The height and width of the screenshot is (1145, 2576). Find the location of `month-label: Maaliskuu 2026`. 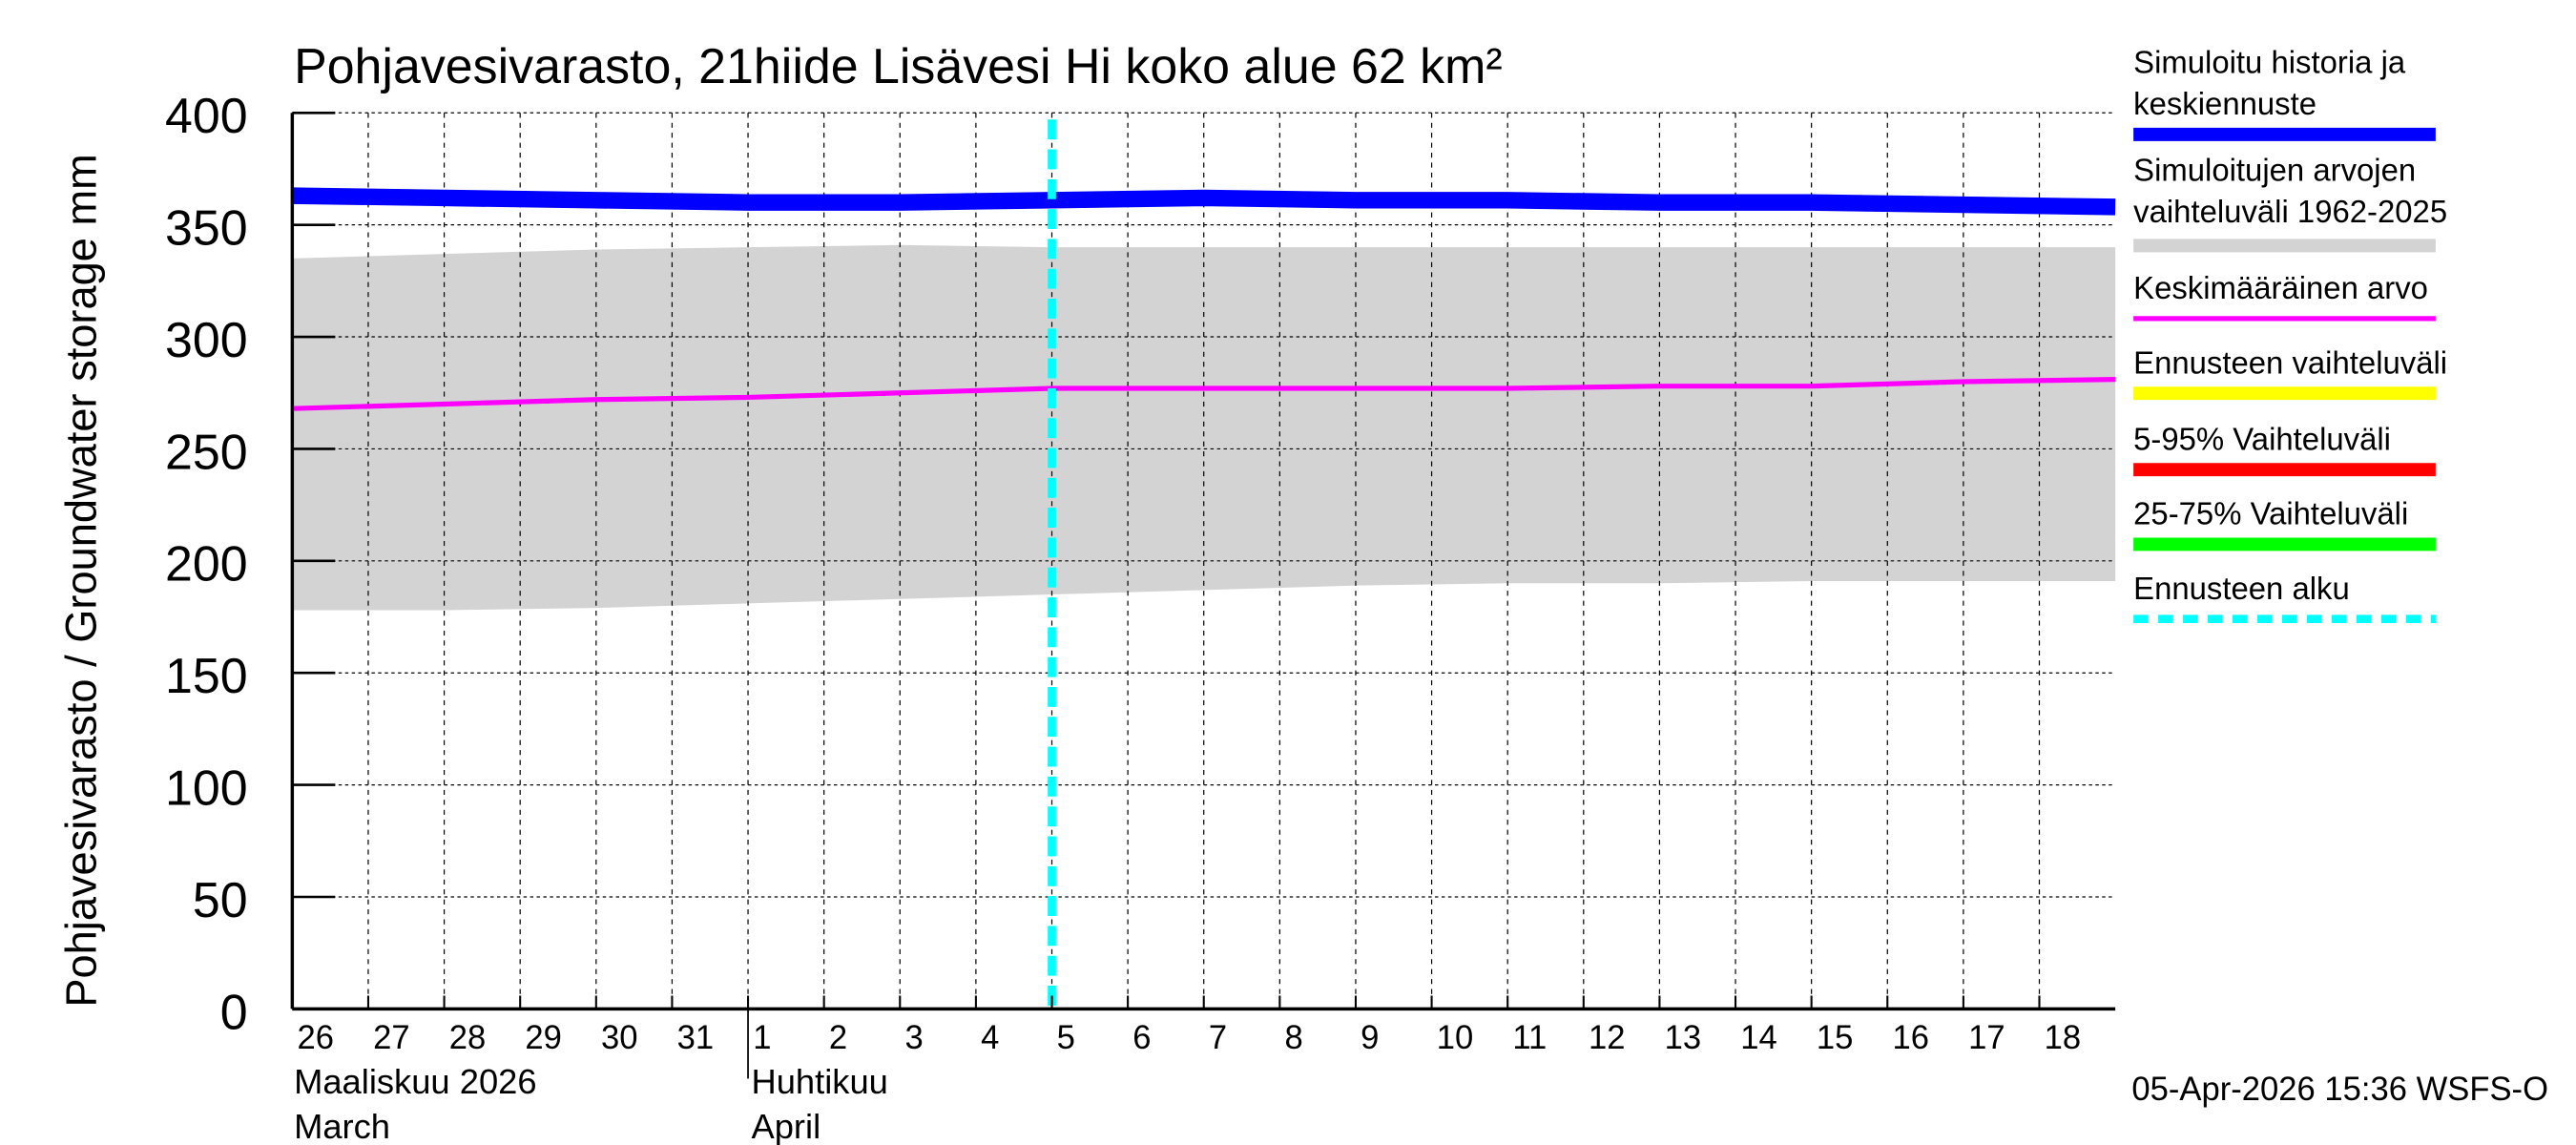

month-label: Maaliskuu 2026 is located at coordinates (415, 1081).